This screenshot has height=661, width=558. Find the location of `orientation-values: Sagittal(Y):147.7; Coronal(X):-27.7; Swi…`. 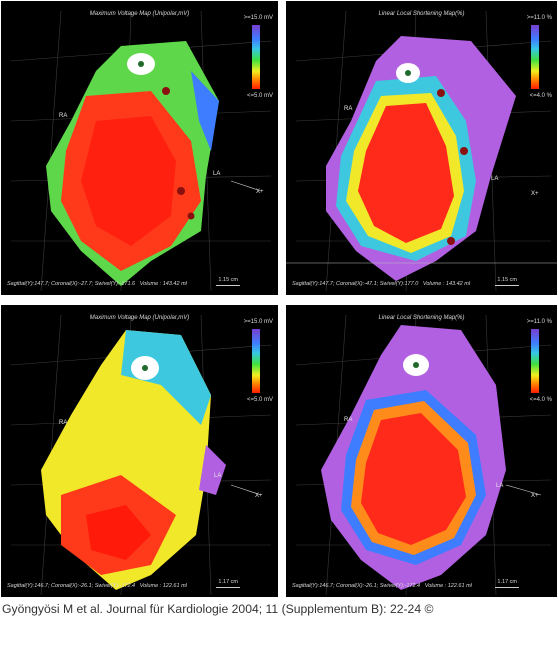

orientation-values: Sagittal(Y):147.7; Coronal(X):-27.7; Swi… is located at coordinates (71, 284).